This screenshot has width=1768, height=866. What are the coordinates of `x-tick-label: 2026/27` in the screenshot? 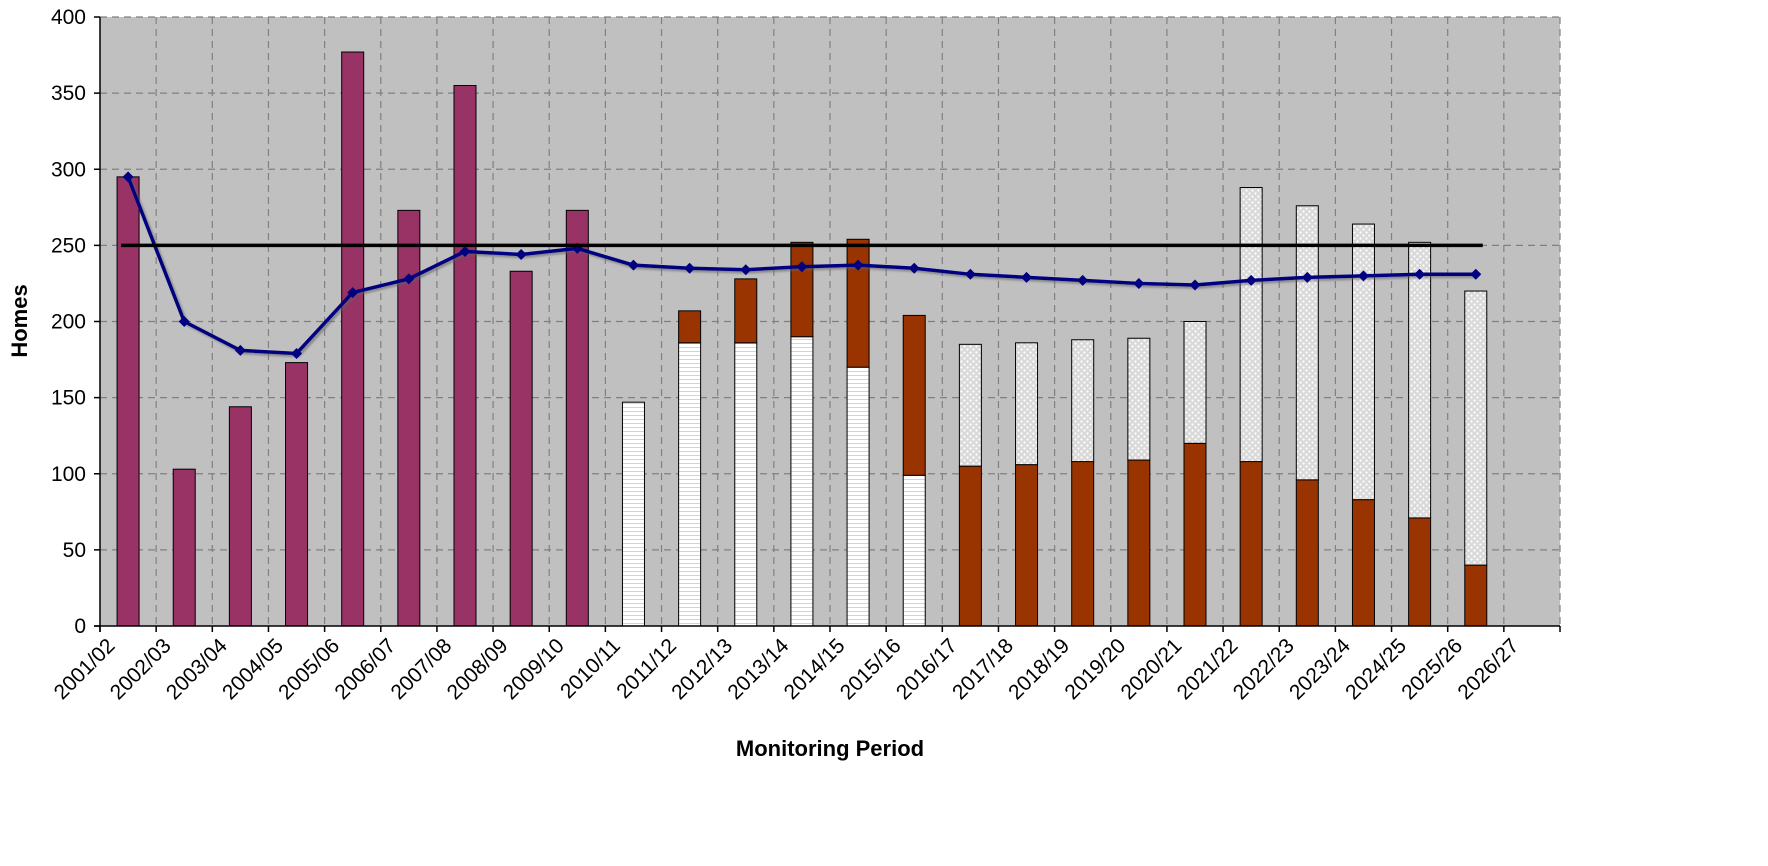 It's located at (1488, 669).